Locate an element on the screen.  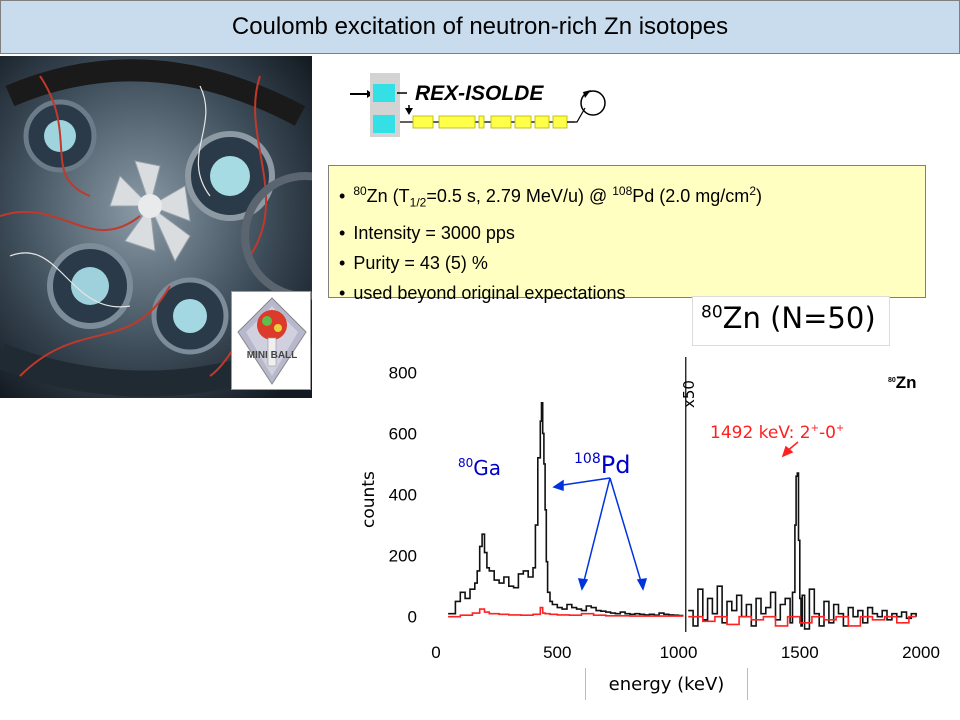
info-item-intensity: Intensity = 3000 pps is located at coordinates (632, 233).